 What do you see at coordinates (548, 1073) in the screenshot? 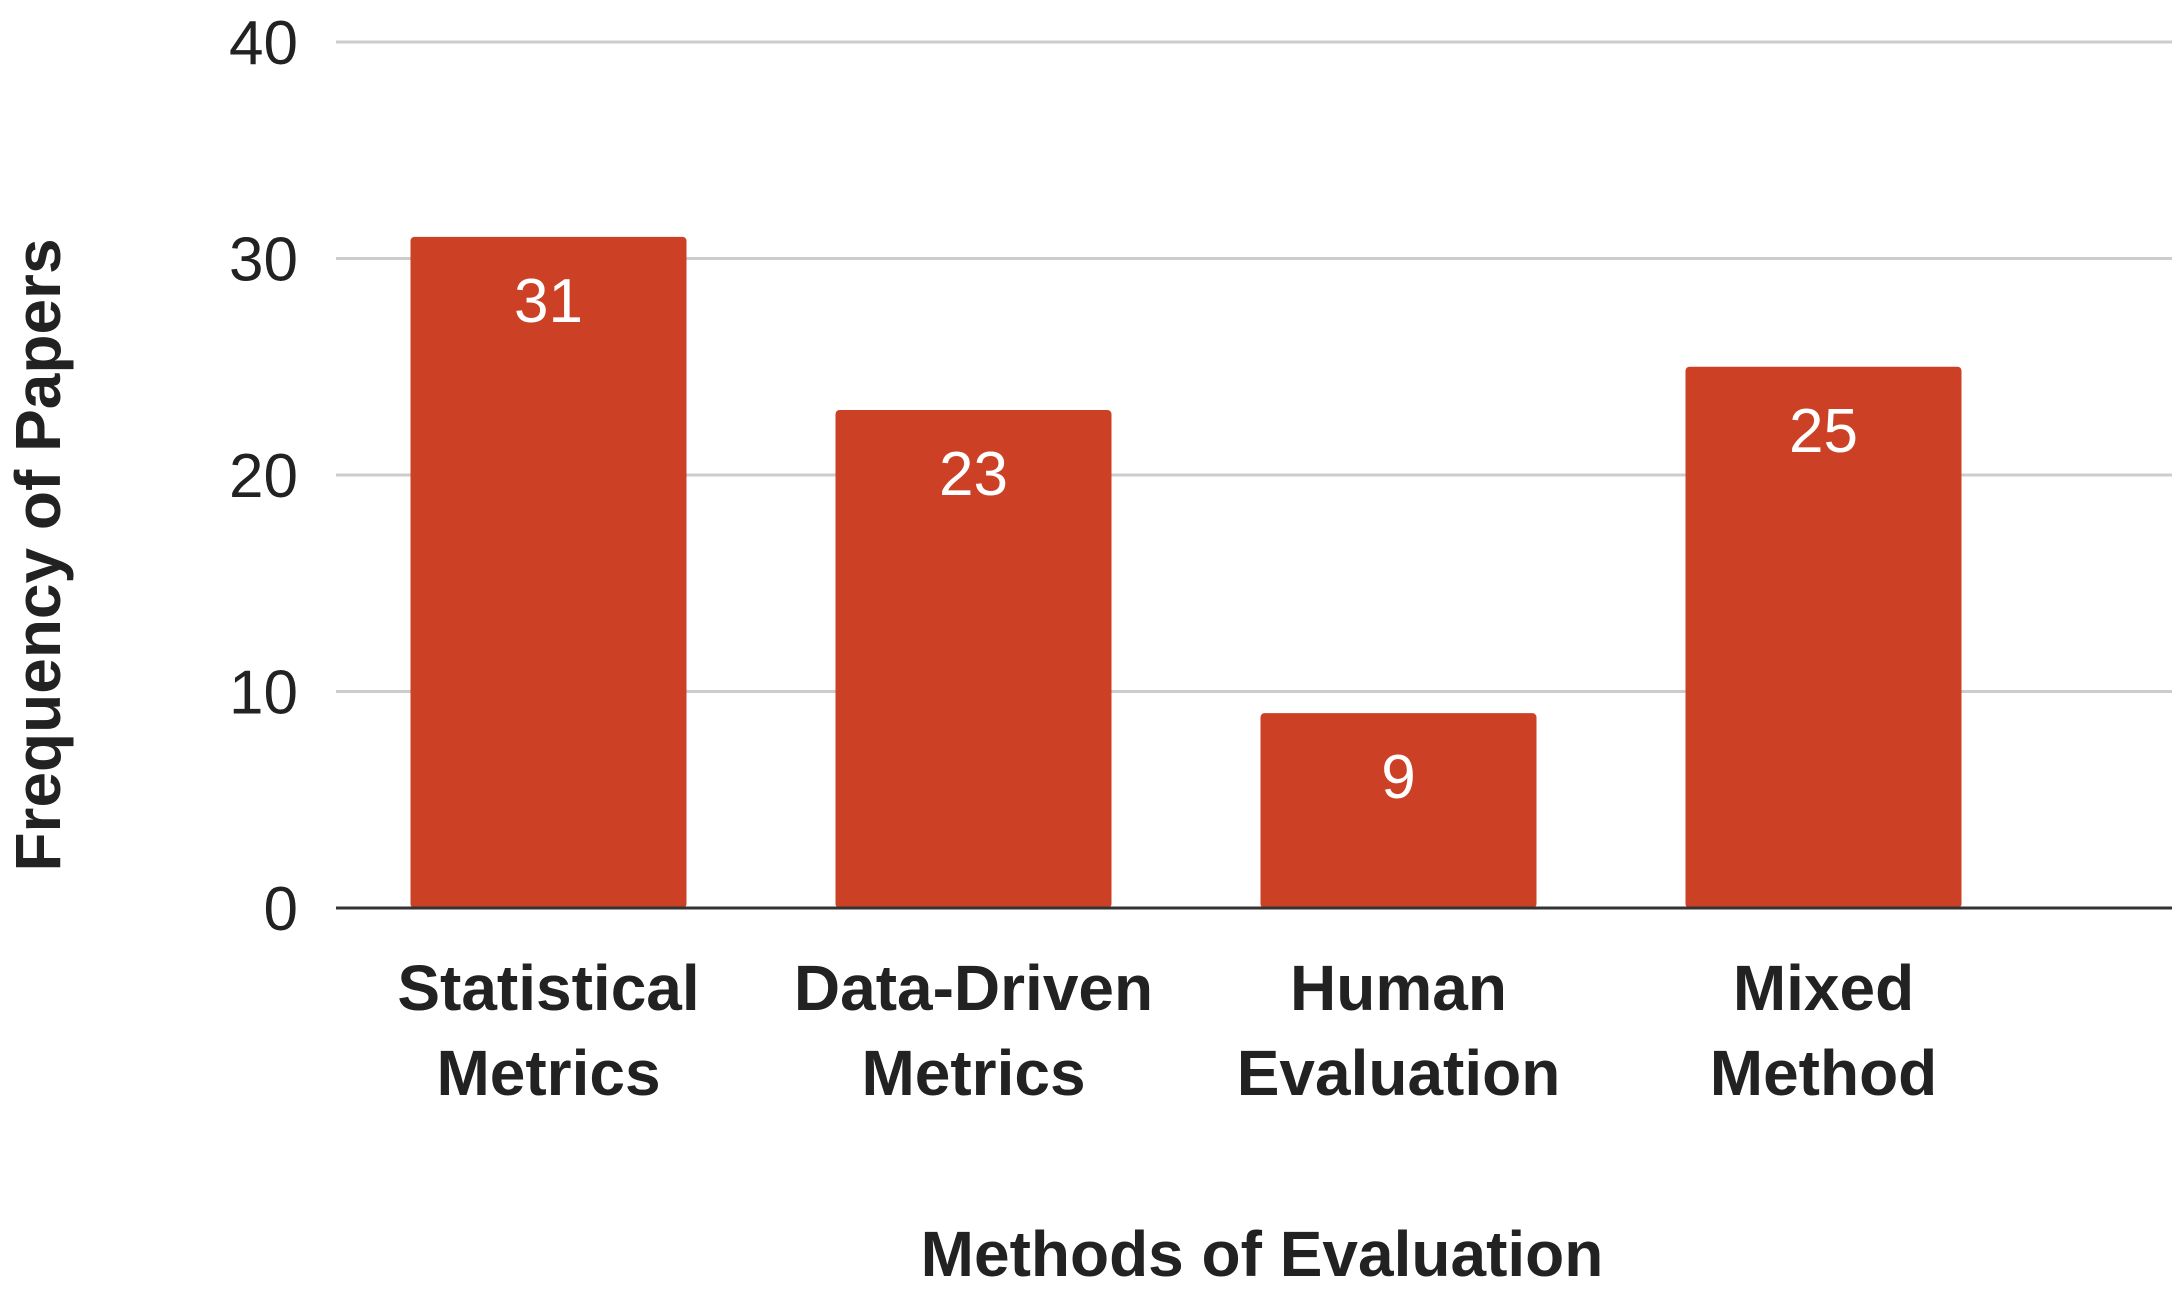
I see `x-category-label-0-line-1: Metrics` at bounding box center [548, 1073].